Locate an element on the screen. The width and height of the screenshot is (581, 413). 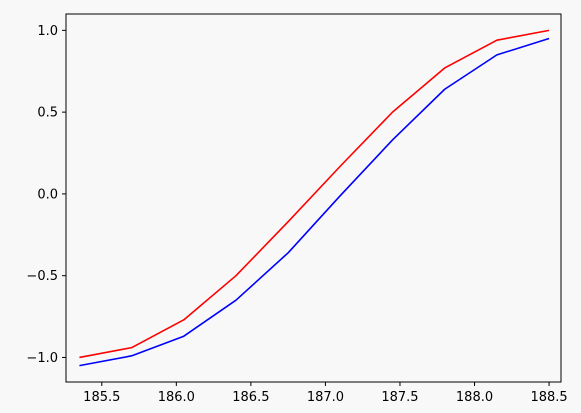
x-tick-label: 186.5 is located at coordinates (250, 397).